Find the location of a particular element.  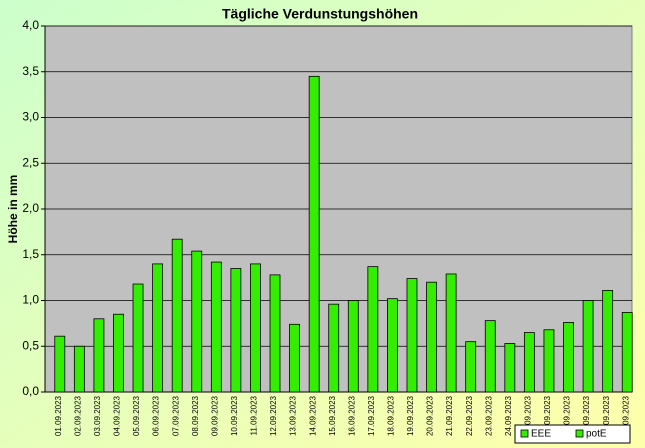

x-tick-label: 19.09.2023 is located at coordinates (410, 415).